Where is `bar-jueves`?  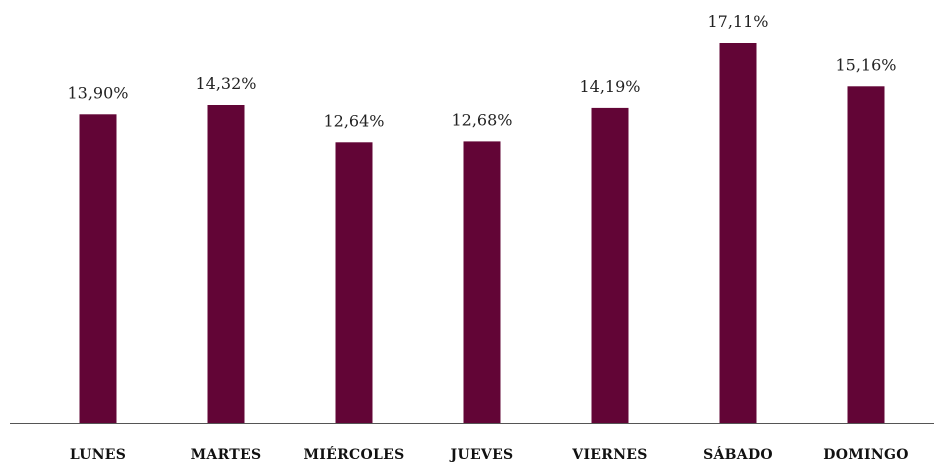
bar-jueves is located at coordinates (482, 282).